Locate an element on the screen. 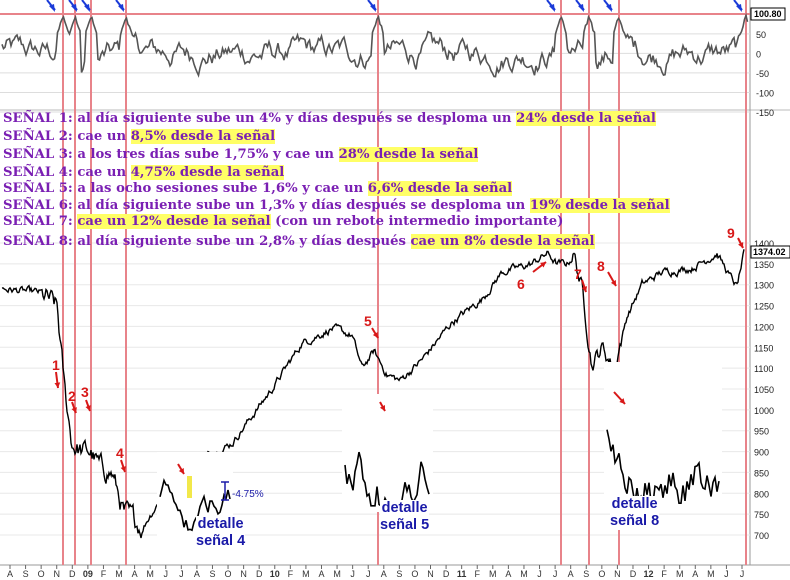 This screenshot has height=580, width=790. x-tick-label: 10 is located at coordinates (275, 574).